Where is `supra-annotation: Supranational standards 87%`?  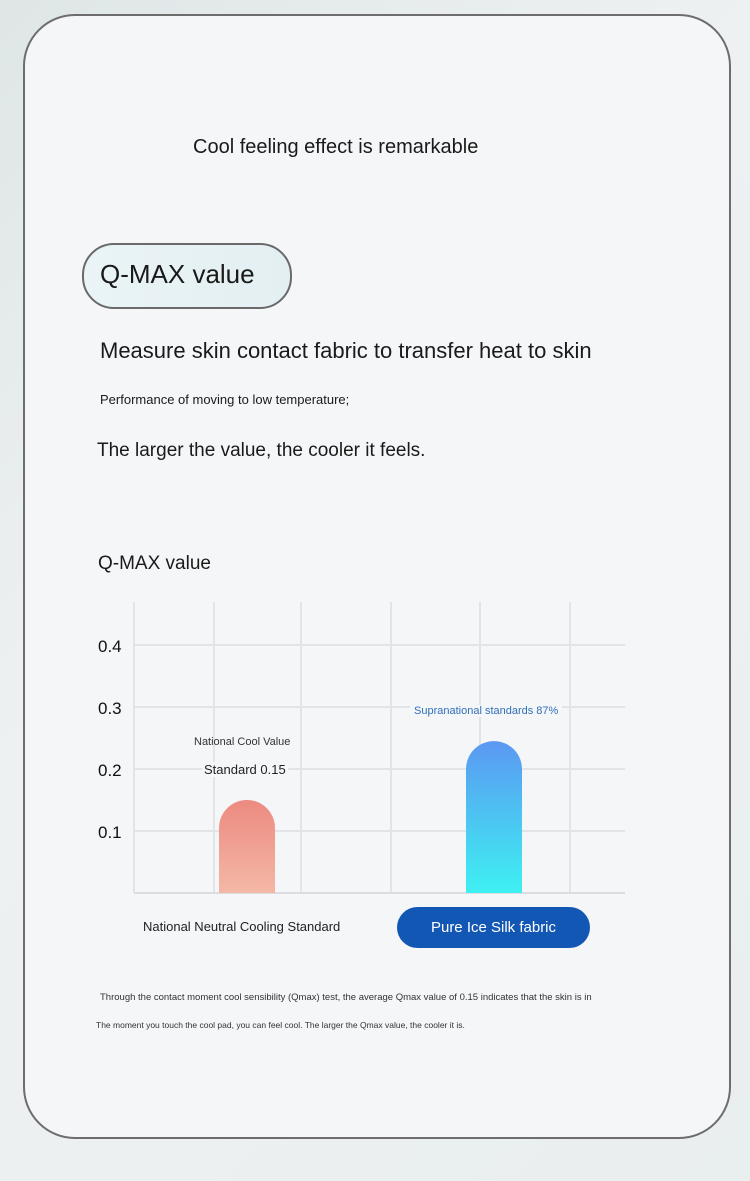 supra-annotation: Supranational standards 87% is located at coordinates (486, 711).